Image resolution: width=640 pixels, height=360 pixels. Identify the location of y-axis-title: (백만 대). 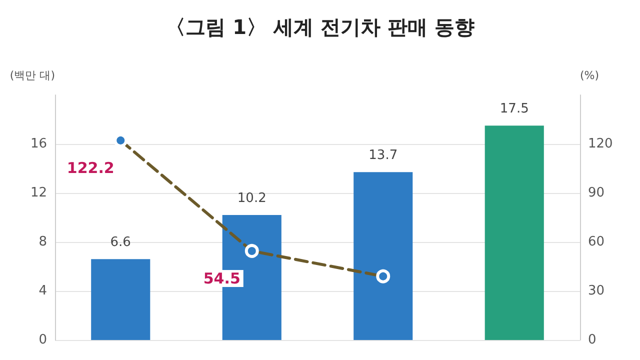
(32, 75).